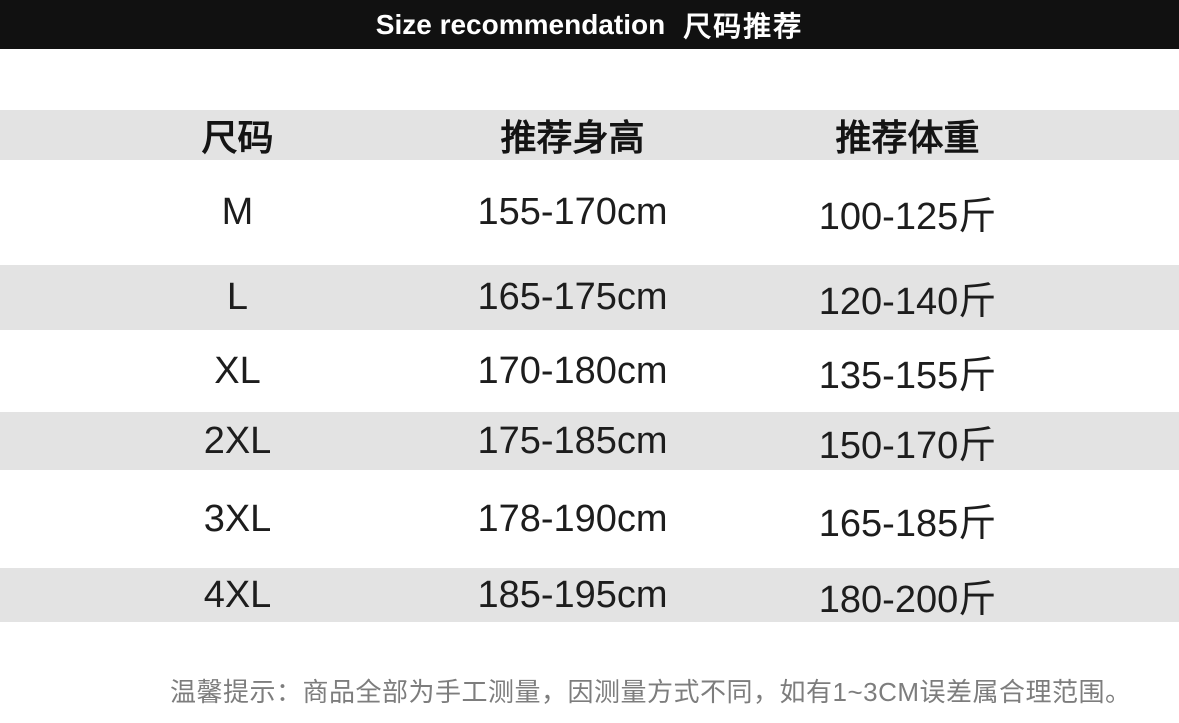  What do you see at coordinates (572, 594) in the screenshot?
I see `height-cell: 185-195cm` at bounding box center [572, 594].